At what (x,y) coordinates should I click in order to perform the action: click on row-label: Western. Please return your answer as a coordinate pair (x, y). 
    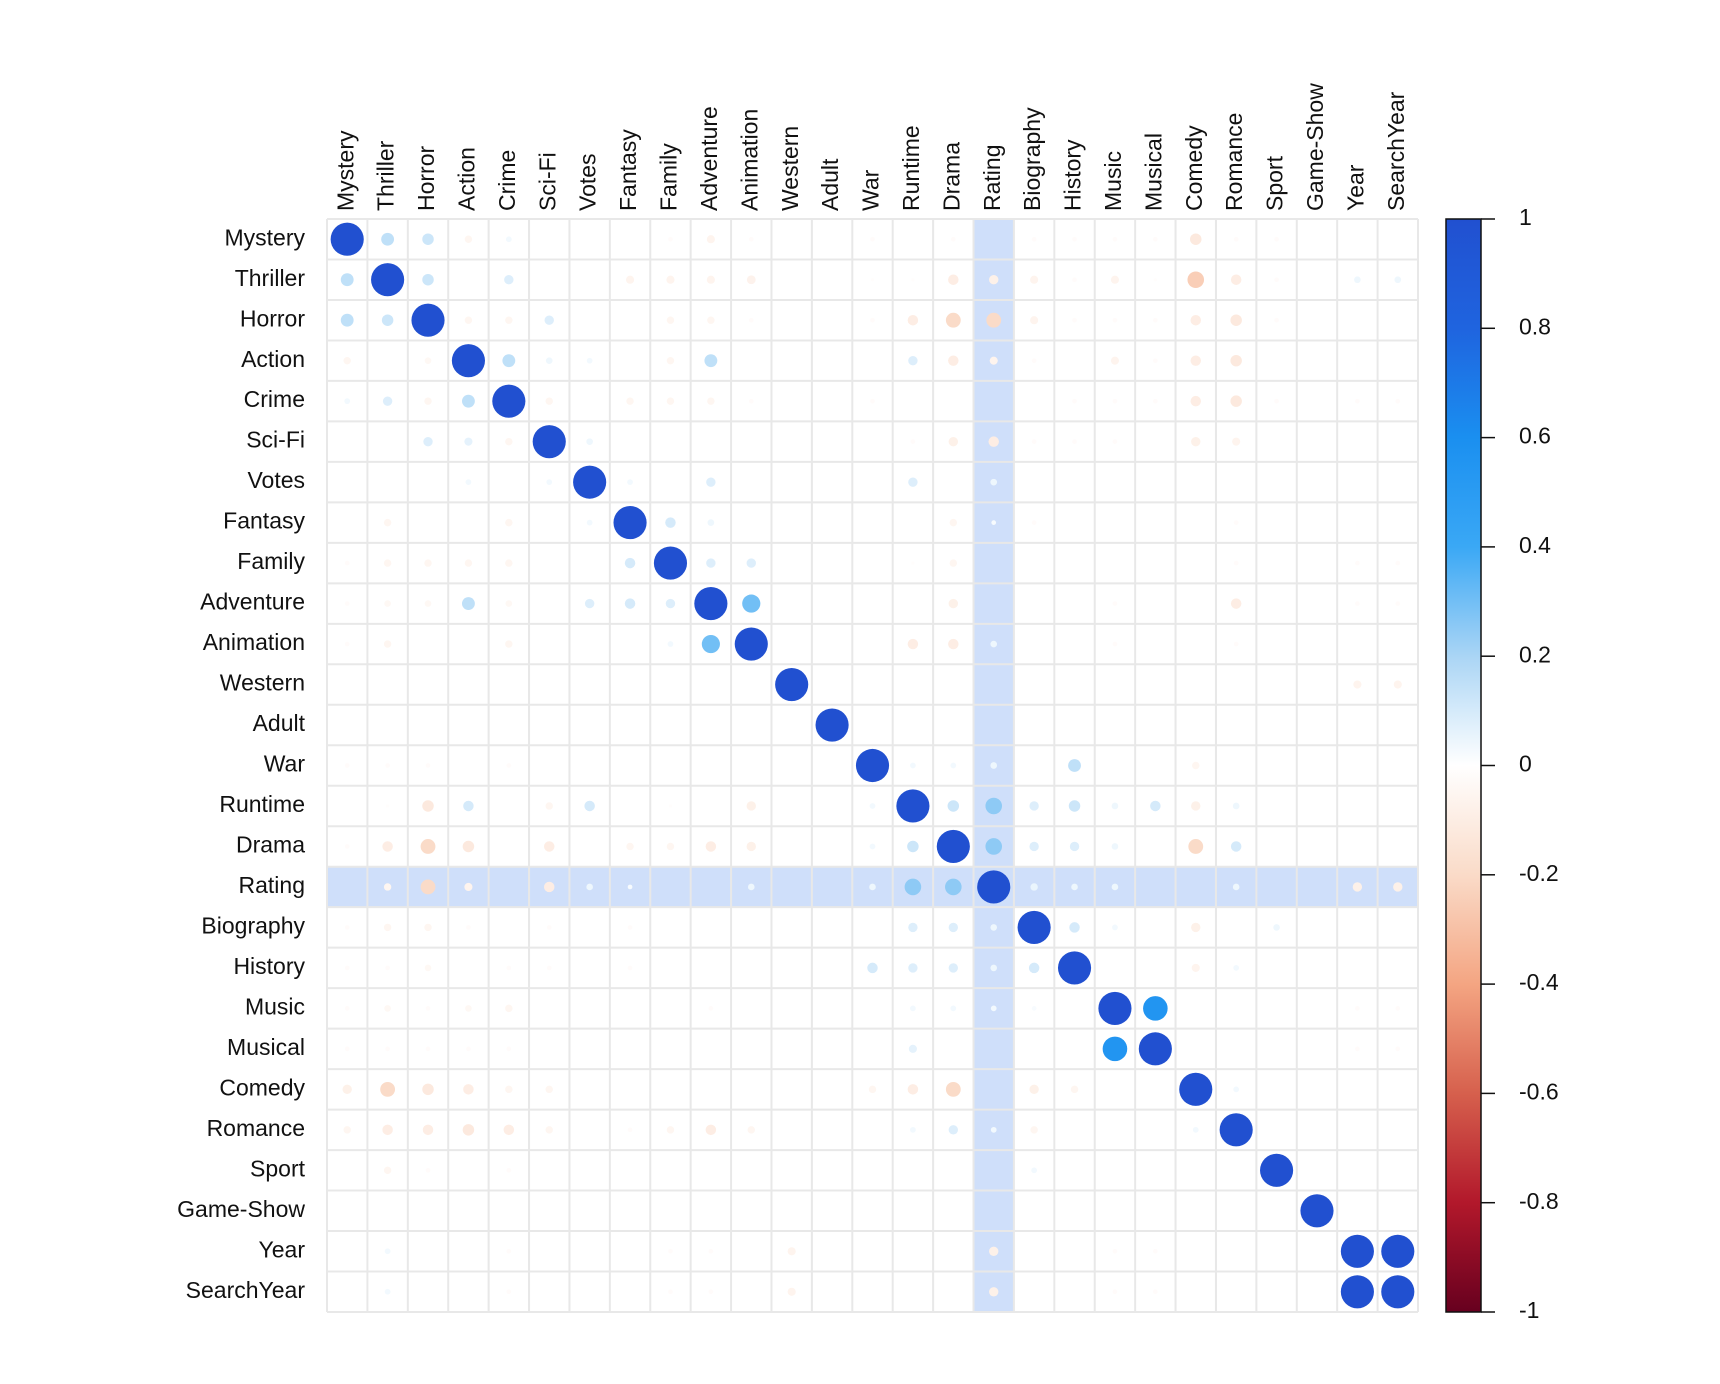
    Looking at the image, I should click on (262, 683).